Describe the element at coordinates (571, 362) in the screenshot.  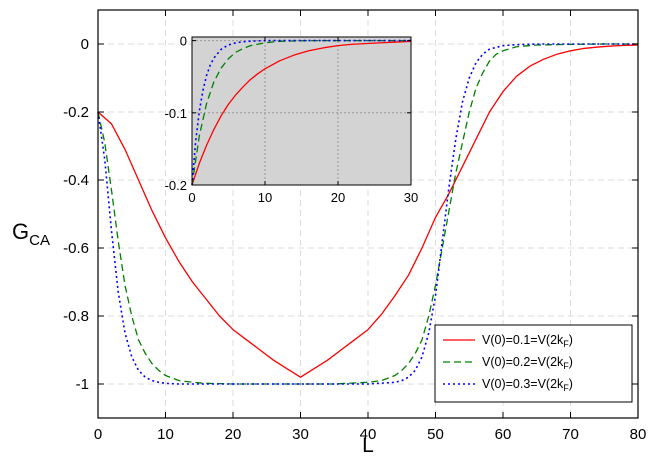
I see `legend-label-series-2-close: )` at that location.